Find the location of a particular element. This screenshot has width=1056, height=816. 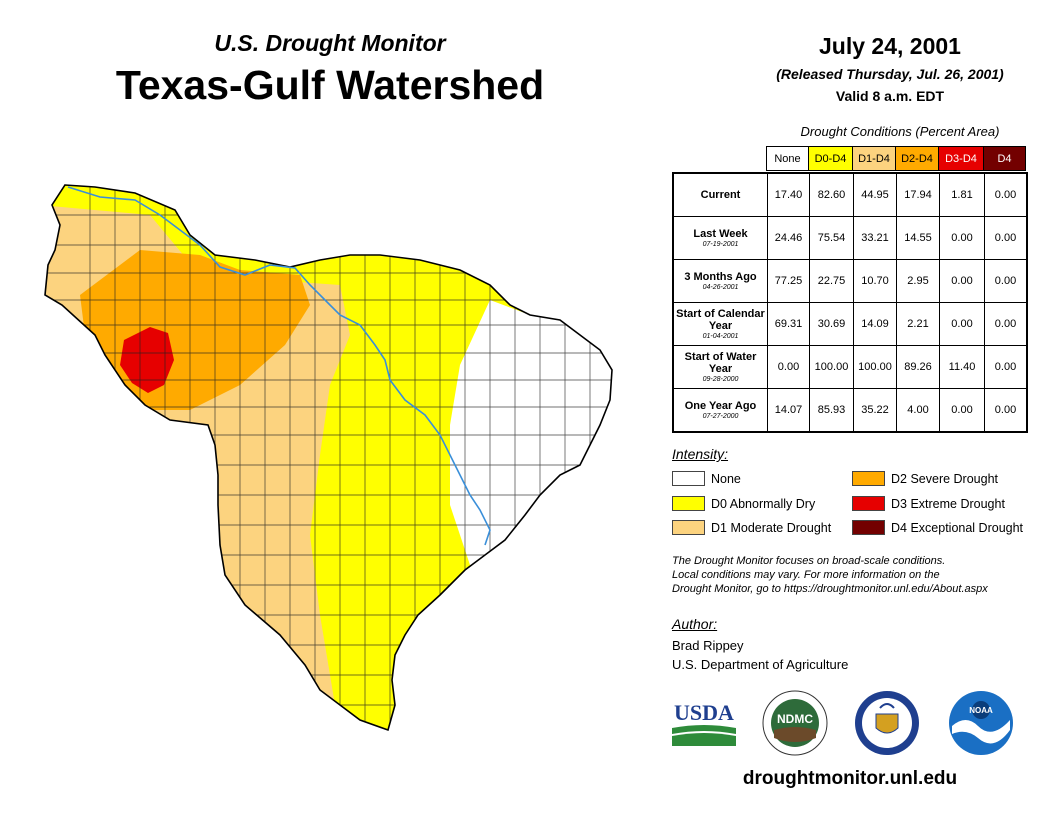

map-title: Texas-Gulf Watershed is located at coordinates (330, 85).